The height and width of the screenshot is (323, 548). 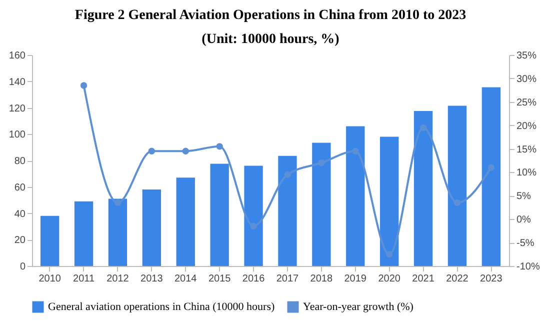 I want to click on x-tick-label: 2010, so click(x=50, y=279).